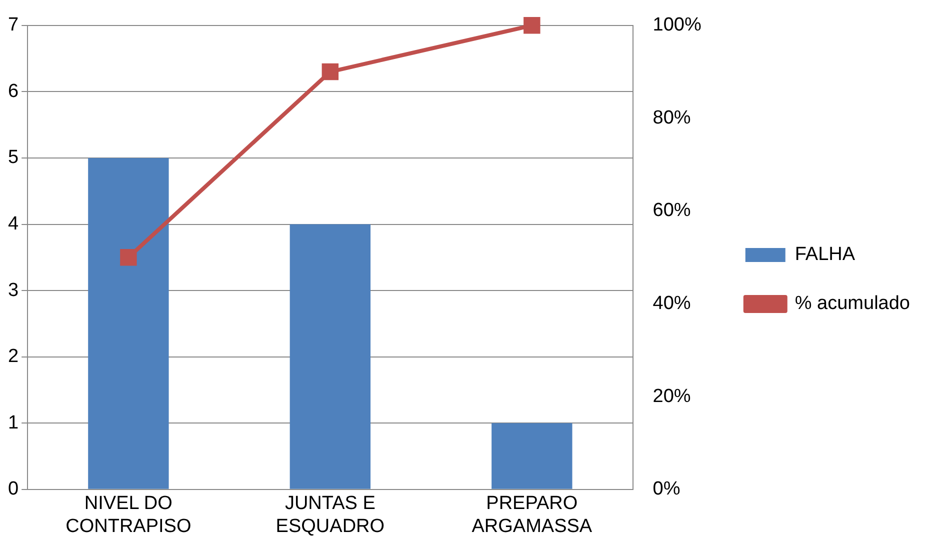  Describe the element at coordinates (13, 91) in the screenshot. I see `y-tick-label: 6` at that location.